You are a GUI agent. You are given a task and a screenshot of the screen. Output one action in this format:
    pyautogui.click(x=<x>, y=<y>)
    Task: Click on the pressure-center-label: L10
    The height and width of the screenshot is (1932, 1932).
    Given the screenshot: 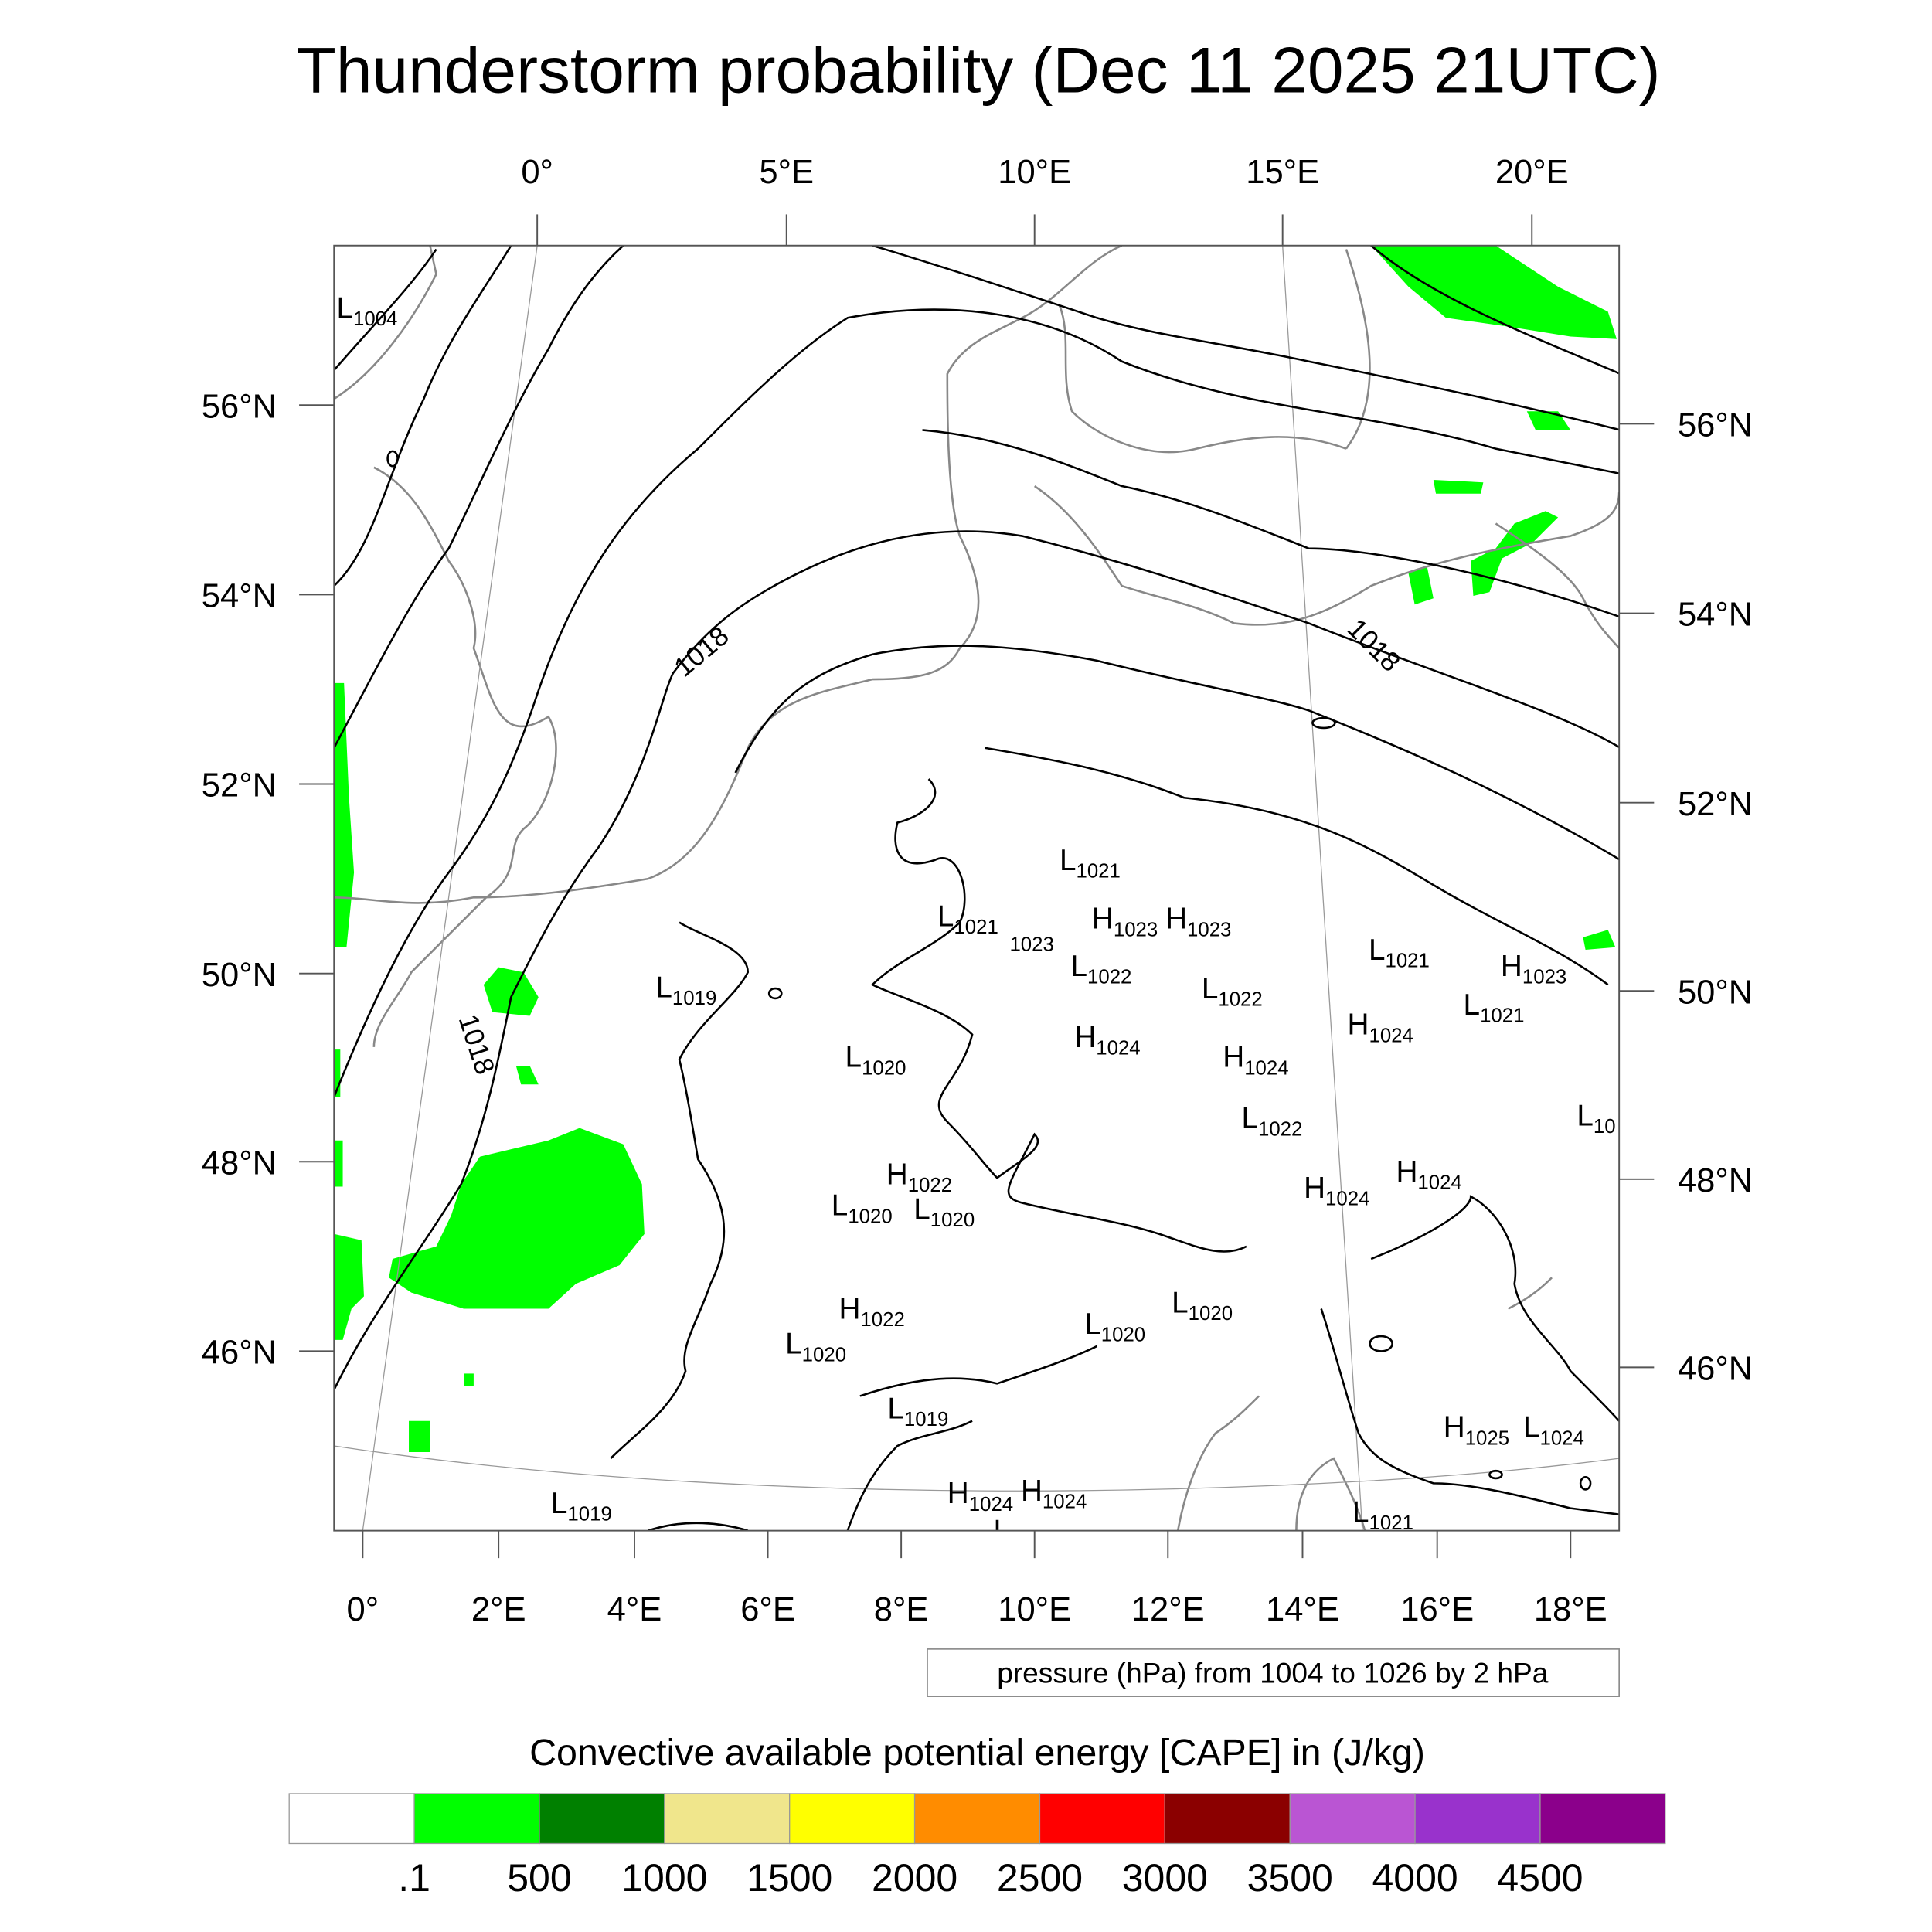 What is the action you would take?
    pyautogui.click(x=1596, y=1119)
    